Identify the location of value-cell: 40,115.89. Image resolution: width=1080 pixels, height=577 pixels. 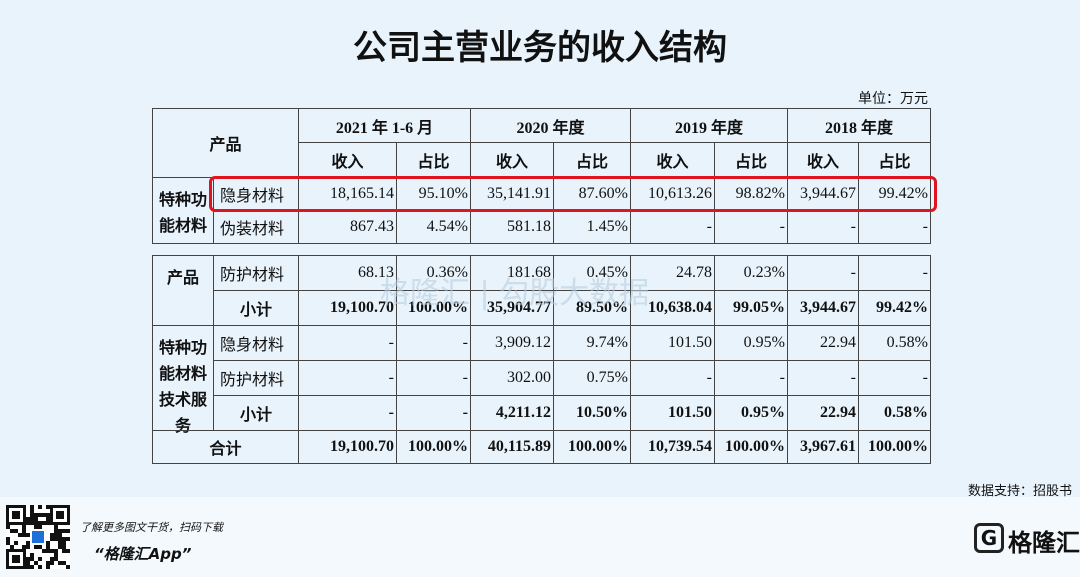
(512, 447).